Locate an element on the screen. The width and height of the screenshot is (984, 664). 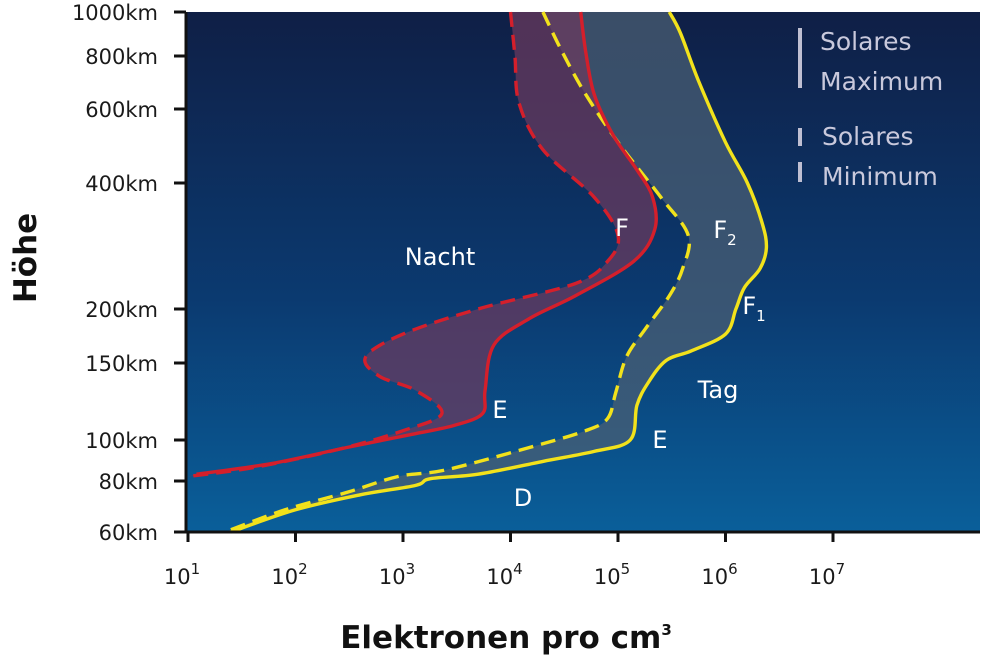
x-tick-label: 10⁵ is located at coordinates (612, 574).